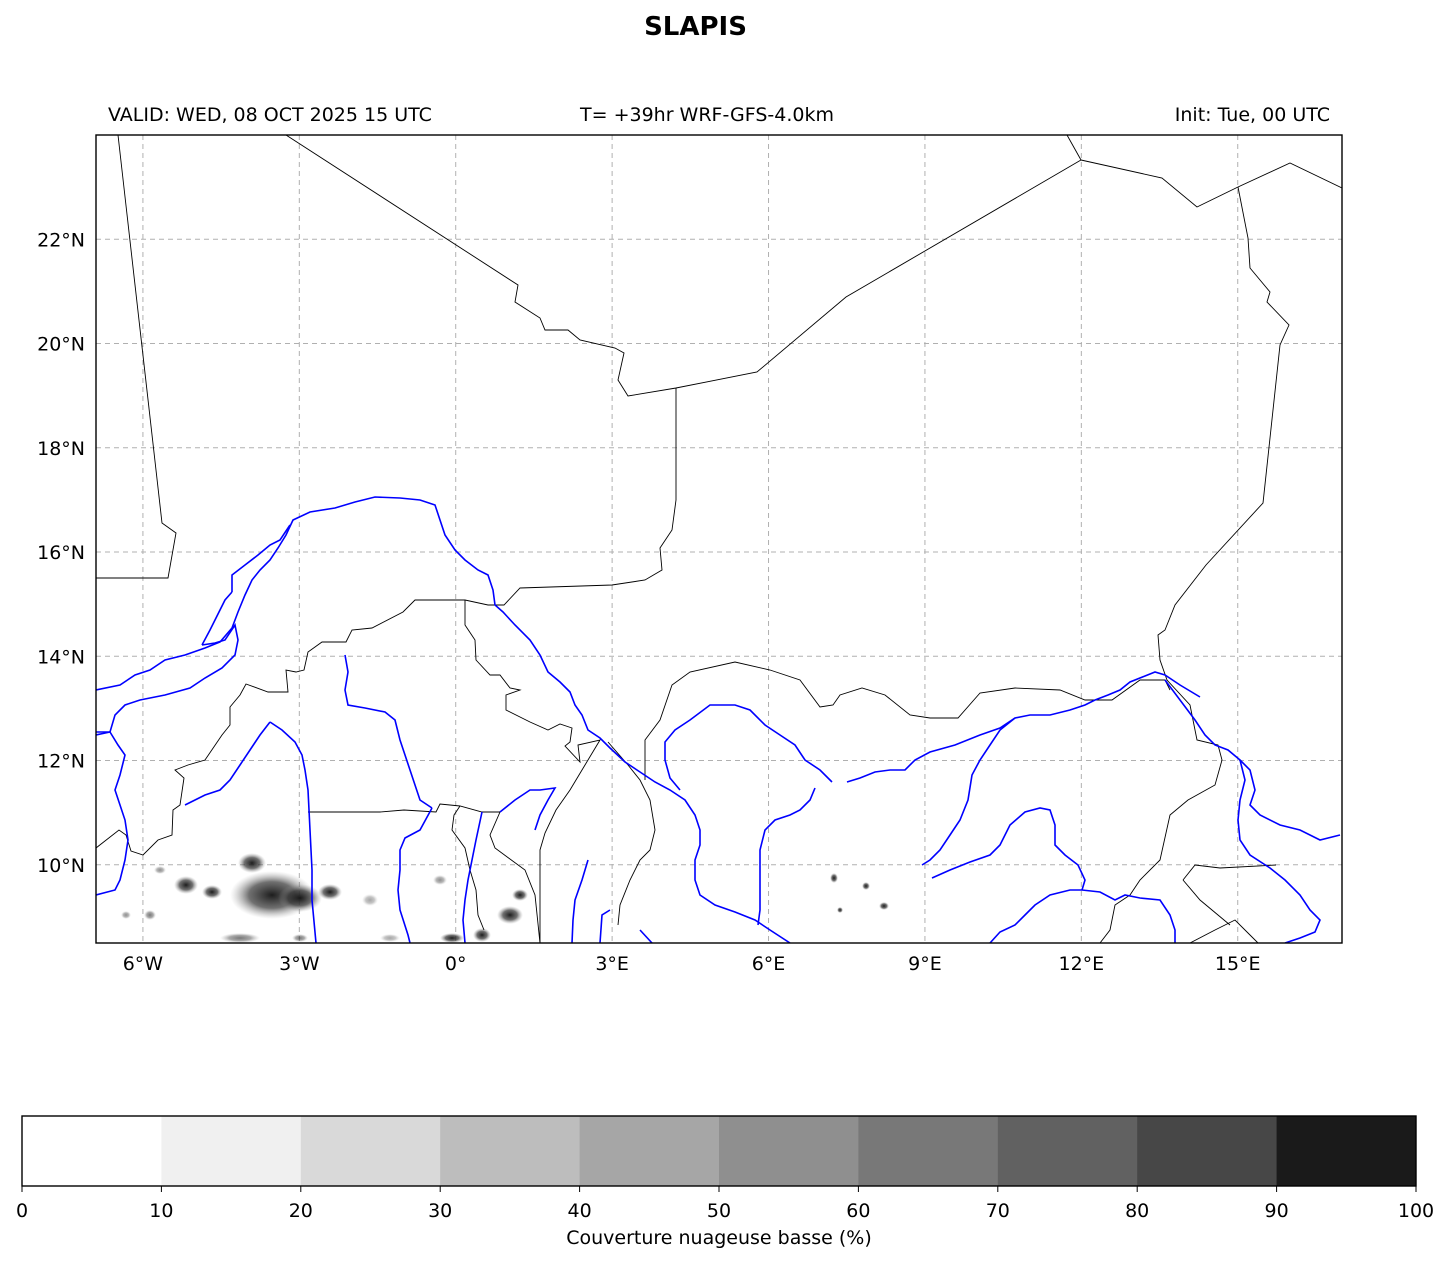  I want to click on colorbar: 0 10 20 30 40 50 60 70 80 90 100, so click(725, 1168).